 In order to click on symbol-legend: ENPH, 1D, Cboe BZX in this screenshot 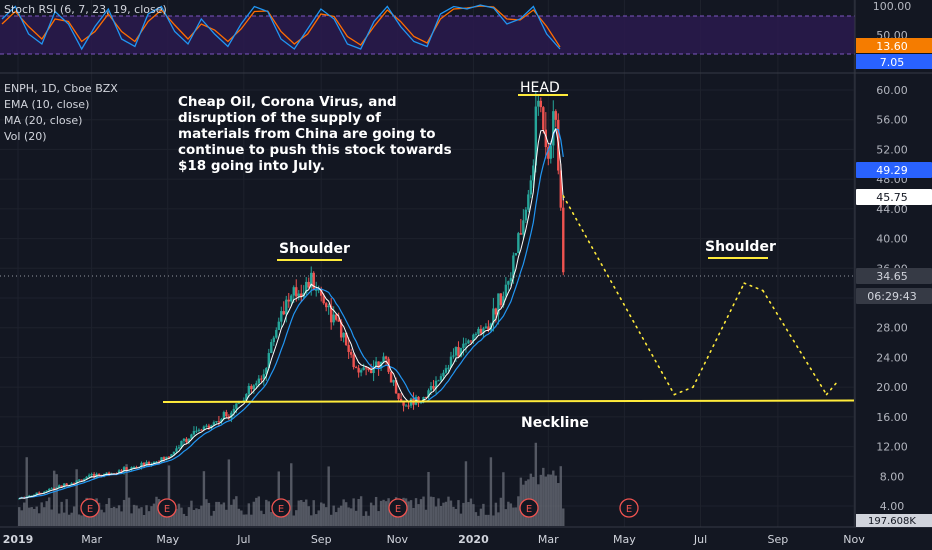, I will do `click(61, 88)`.